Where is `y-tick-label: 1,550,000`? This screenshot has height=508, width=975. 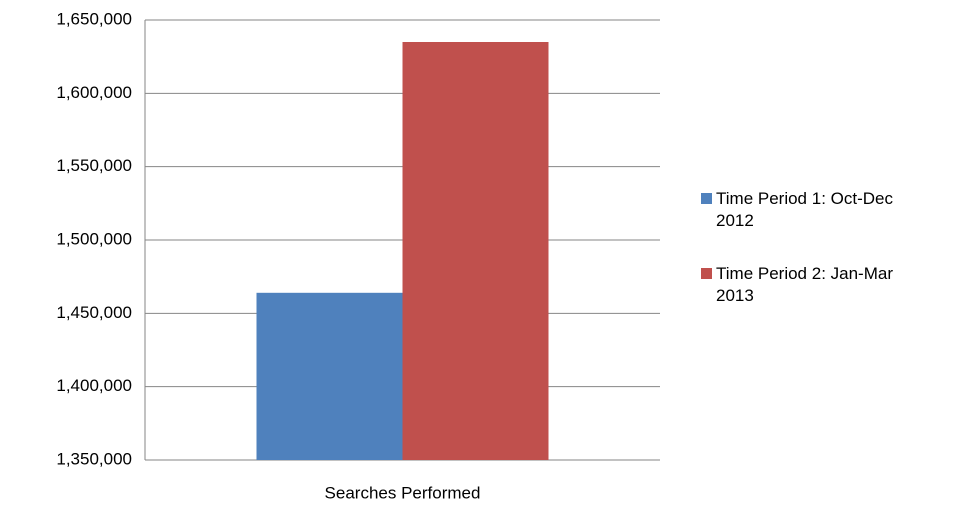
y-tick-label: 1,550,000 is located at coordinates (94, 165).